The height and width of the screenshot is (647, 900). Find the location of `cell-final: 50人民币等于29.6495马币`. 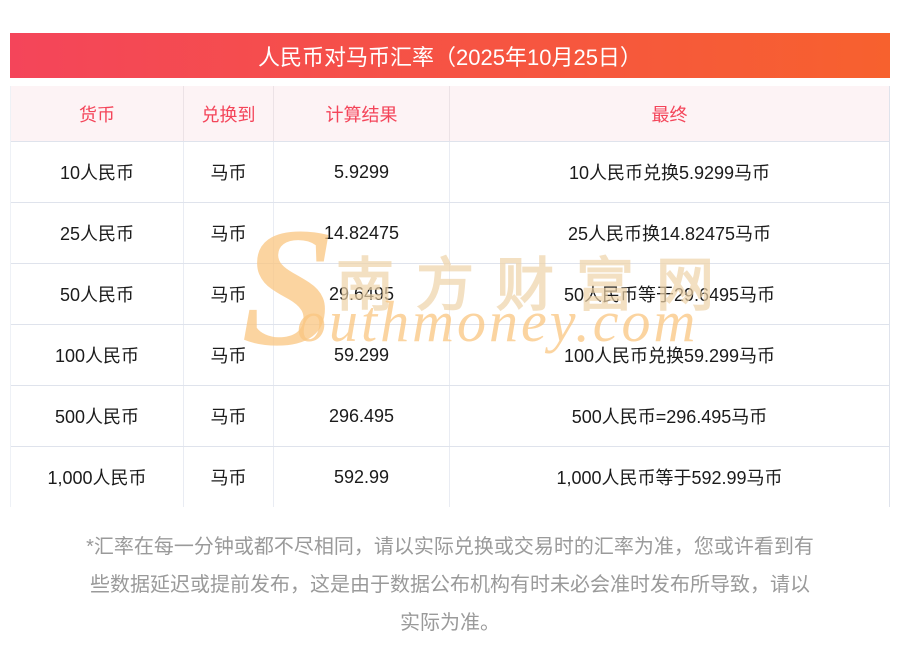

cell-final: 50人民币等于29.6495马币 is located at coordinates (669, 295).